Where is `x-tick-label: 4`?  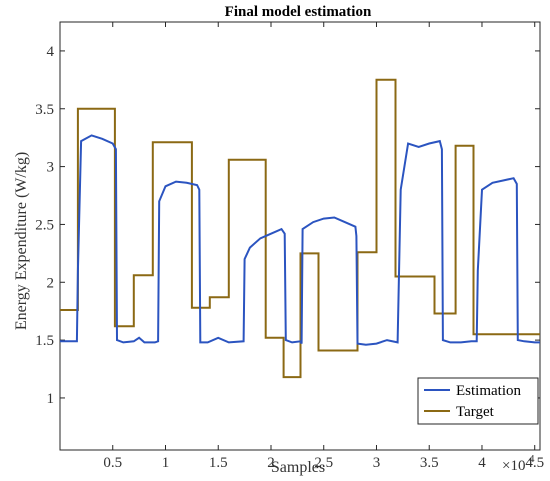 x-tick-label: 4 is located at coordinates (482, 463).